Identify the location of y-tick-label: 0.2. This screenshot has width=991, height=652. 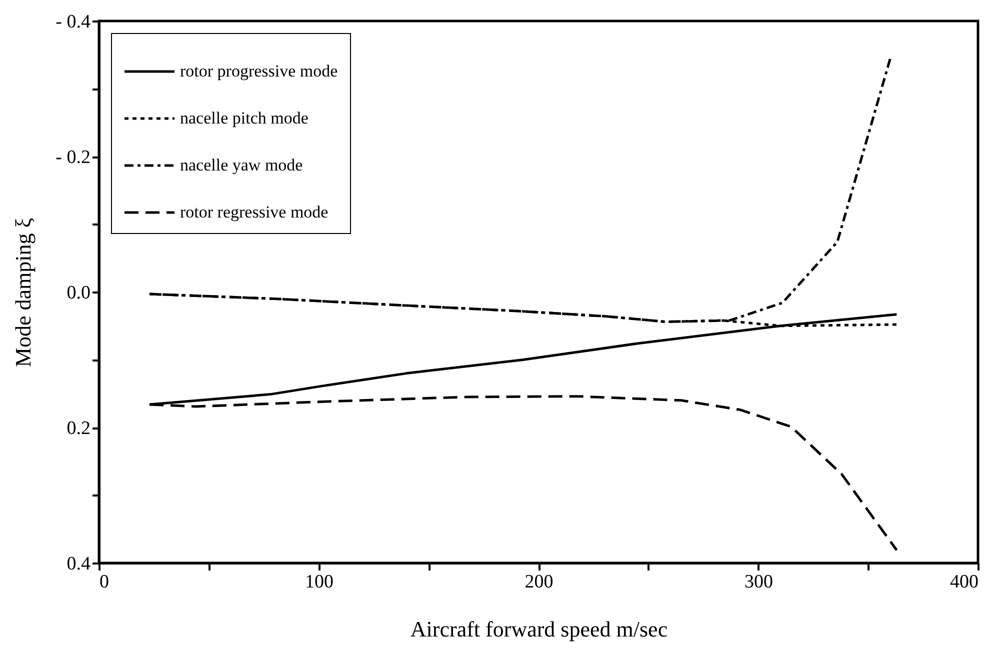
(78, 428).